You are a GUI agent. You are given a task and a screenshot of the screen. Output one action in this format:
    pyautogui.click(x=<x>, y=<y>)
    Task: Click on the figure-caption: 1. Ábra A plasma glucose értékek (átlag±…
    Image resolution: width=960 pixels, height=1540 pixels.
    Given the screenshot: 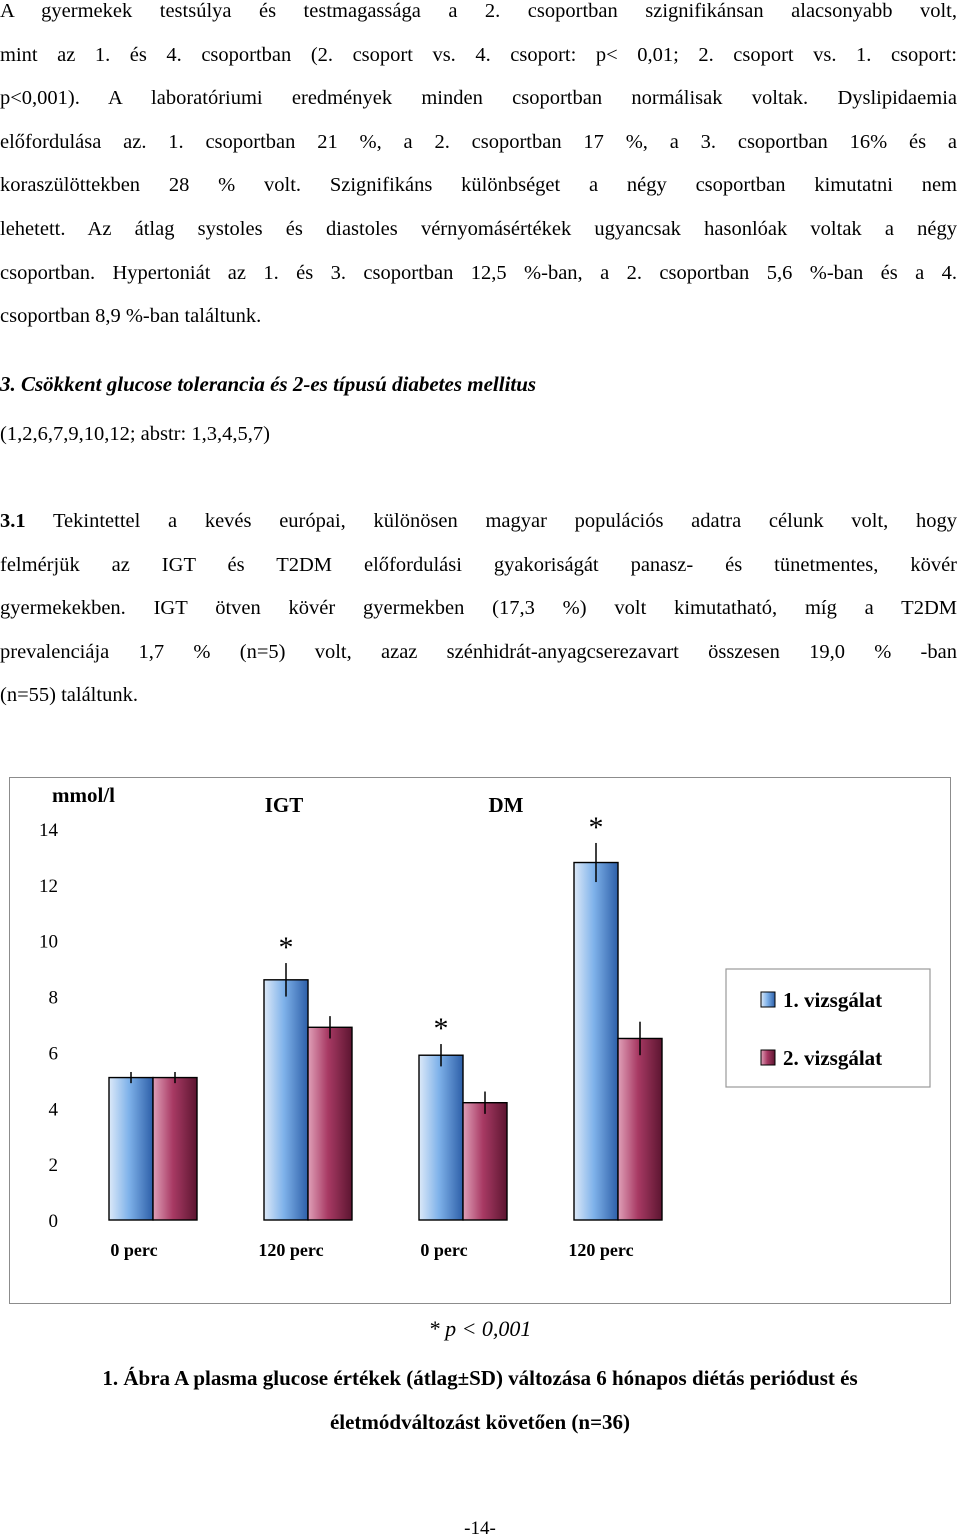 What is the action you would take?
    pyautogui.click(x=480, y=1400)
    